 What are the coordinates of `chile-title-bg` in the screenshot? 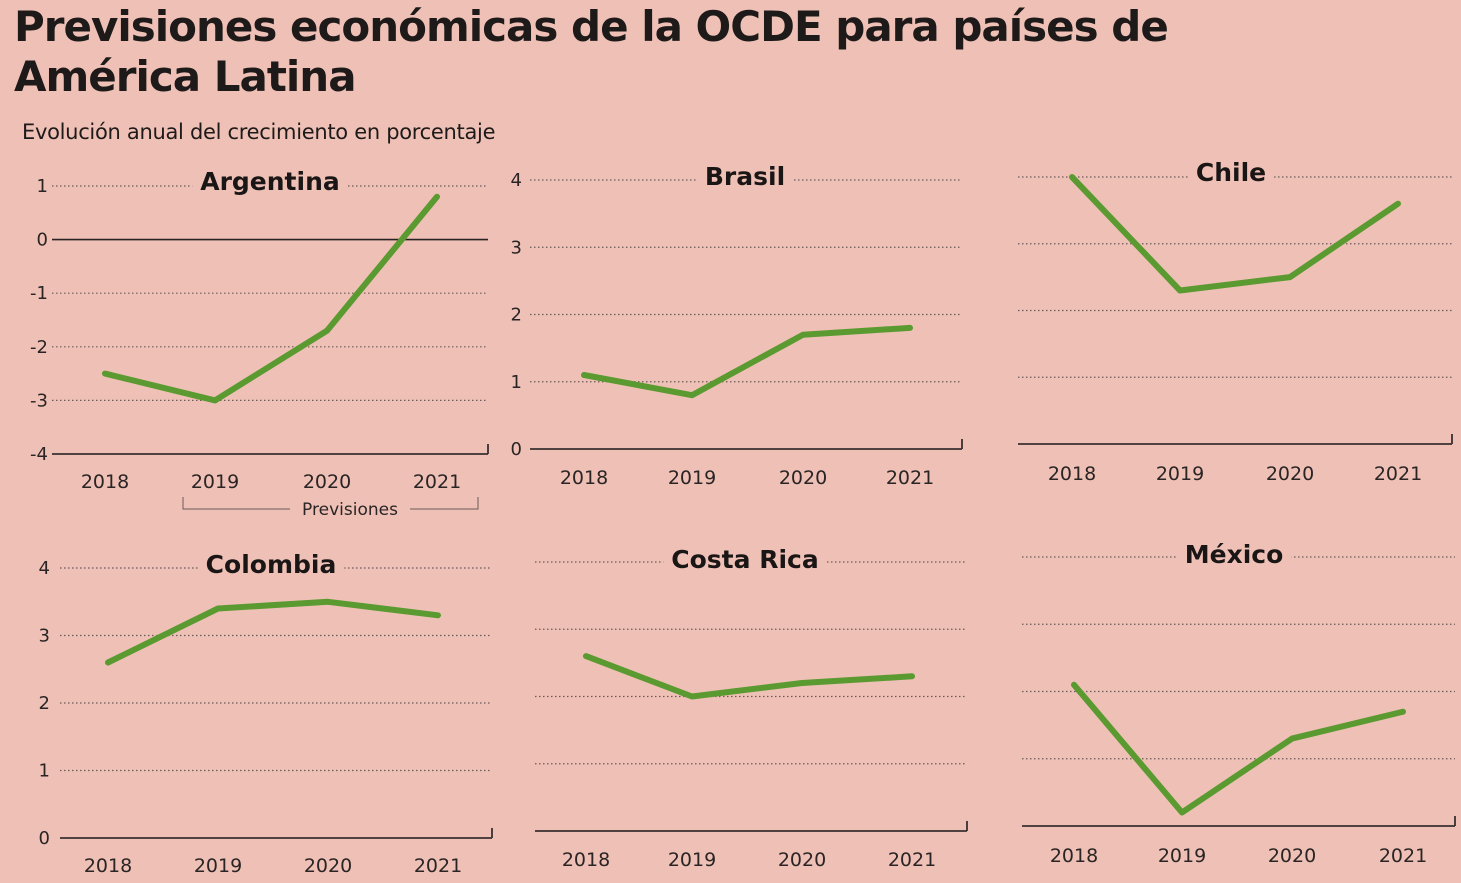 It's located at (1231, 172).